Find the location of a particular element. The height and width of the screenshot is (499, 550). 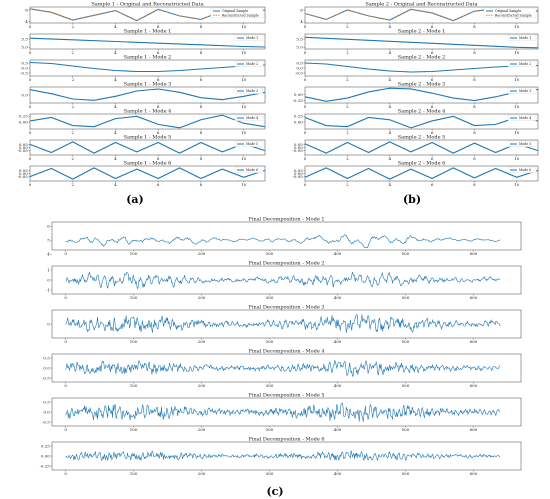

legend: Mode 3 is located at coordinates (249, 90).